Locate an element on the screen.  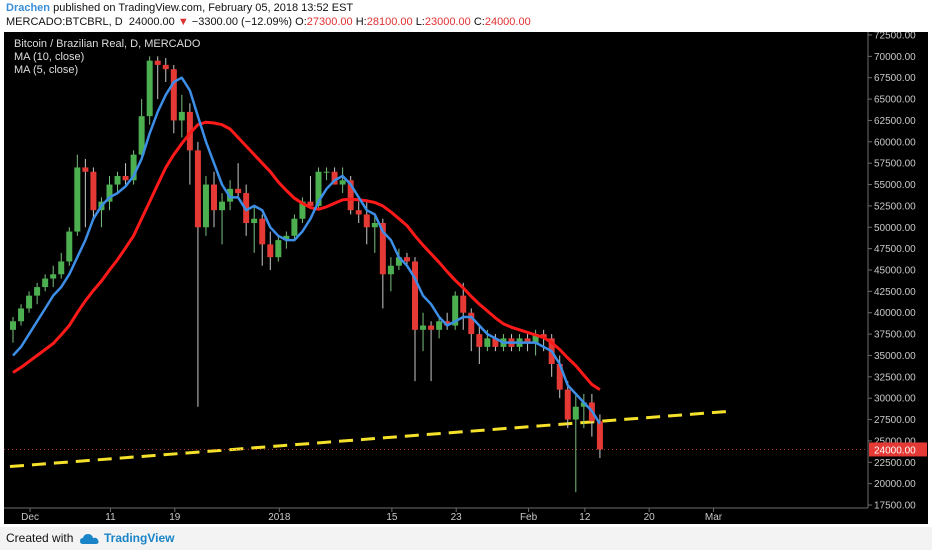
legend-title: Bitcoin / Brazilian Real, D, MERCADO is located at coordinates (107, 44).